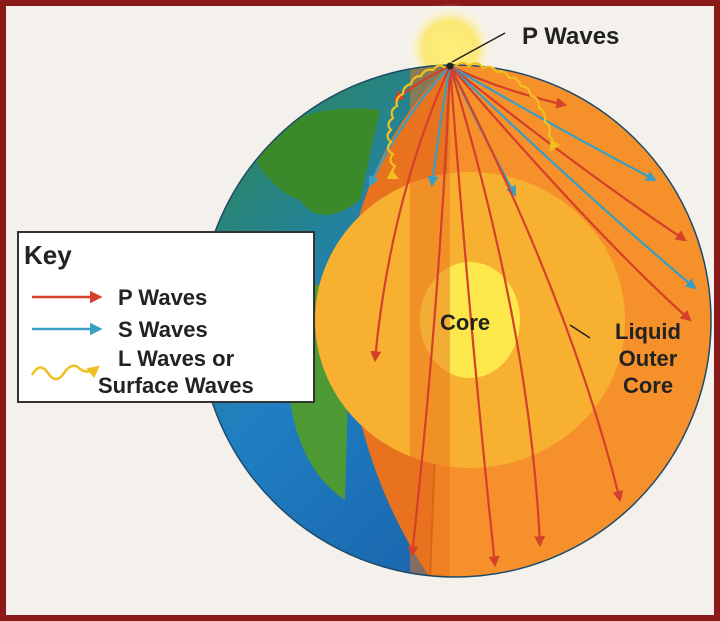  I want to click on key-label: Surface Waves, so click(176, 385).